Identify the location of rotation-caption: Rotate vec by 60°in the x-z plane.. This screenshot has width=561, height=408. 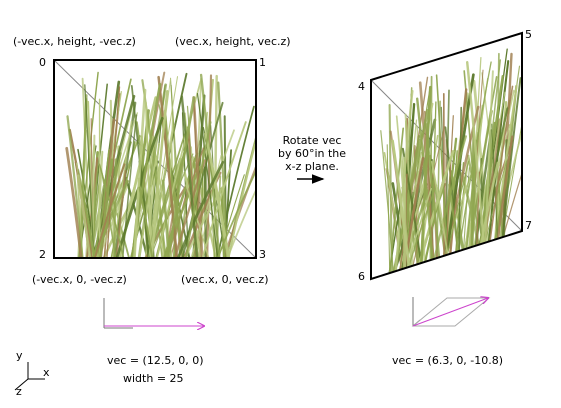
(312, 153).